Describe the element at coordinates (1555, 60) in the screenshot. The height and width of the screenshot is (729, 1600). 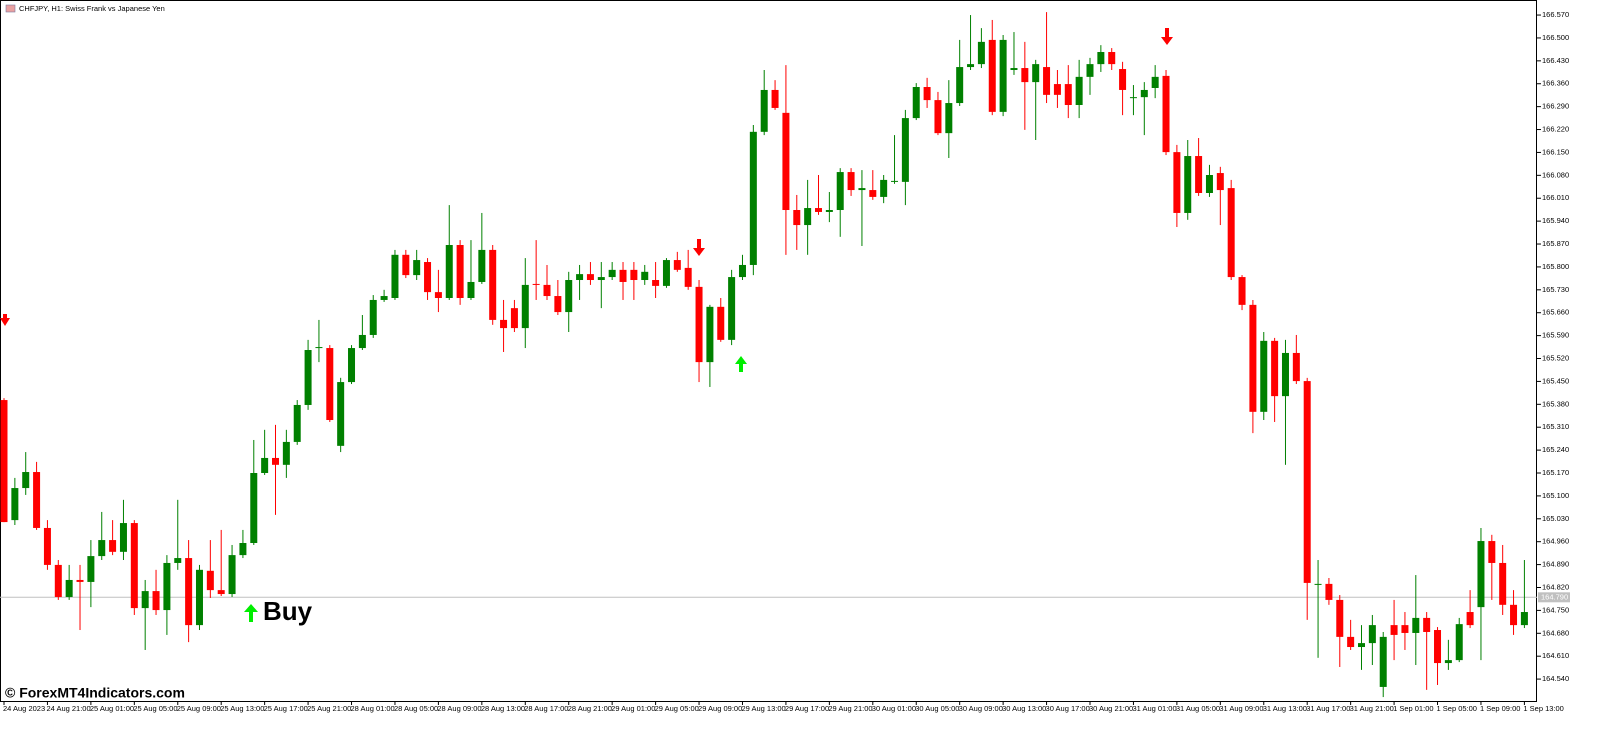
I see `y-tick-label: 166.430` at that location.